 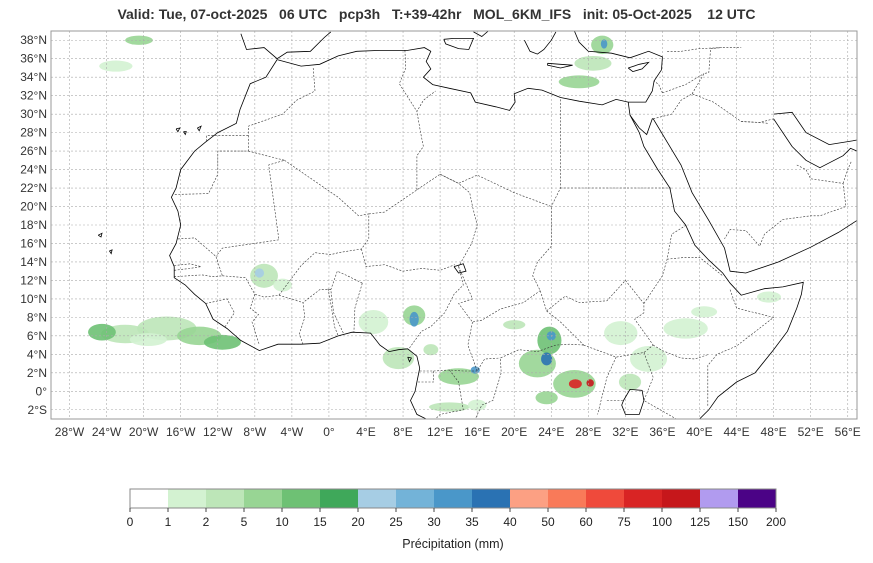 What do you see at coordinates (244, 522) in the screenshot?
I see `colorbar-tick-label: 5` at bounding box center [244, 522].